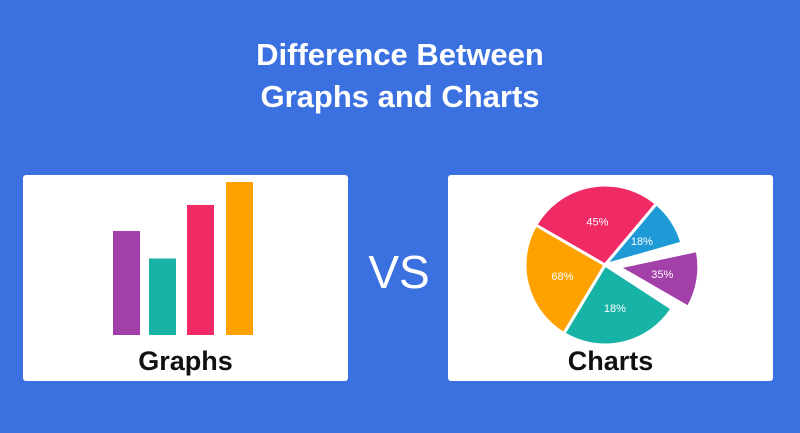 Image resolution: width=800 pixels, height=433 pixels. What do you see at coordinates (185, 361) in the screenshot?
I see `graphs-label: Graphs` at bounding box center [185, 361].